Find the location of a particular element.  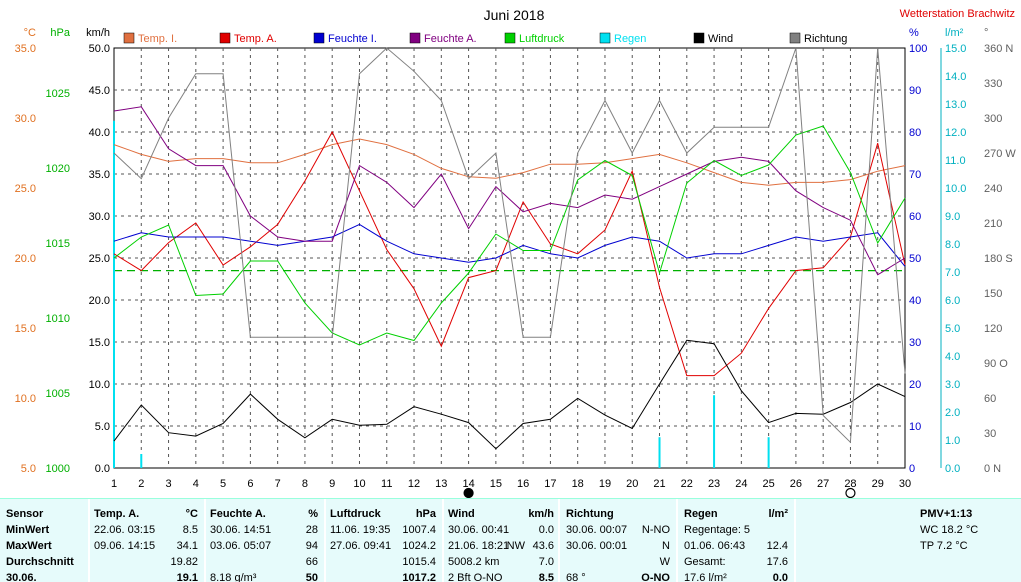

stats-rain-header: Regen is located at coordinates (701, 514).